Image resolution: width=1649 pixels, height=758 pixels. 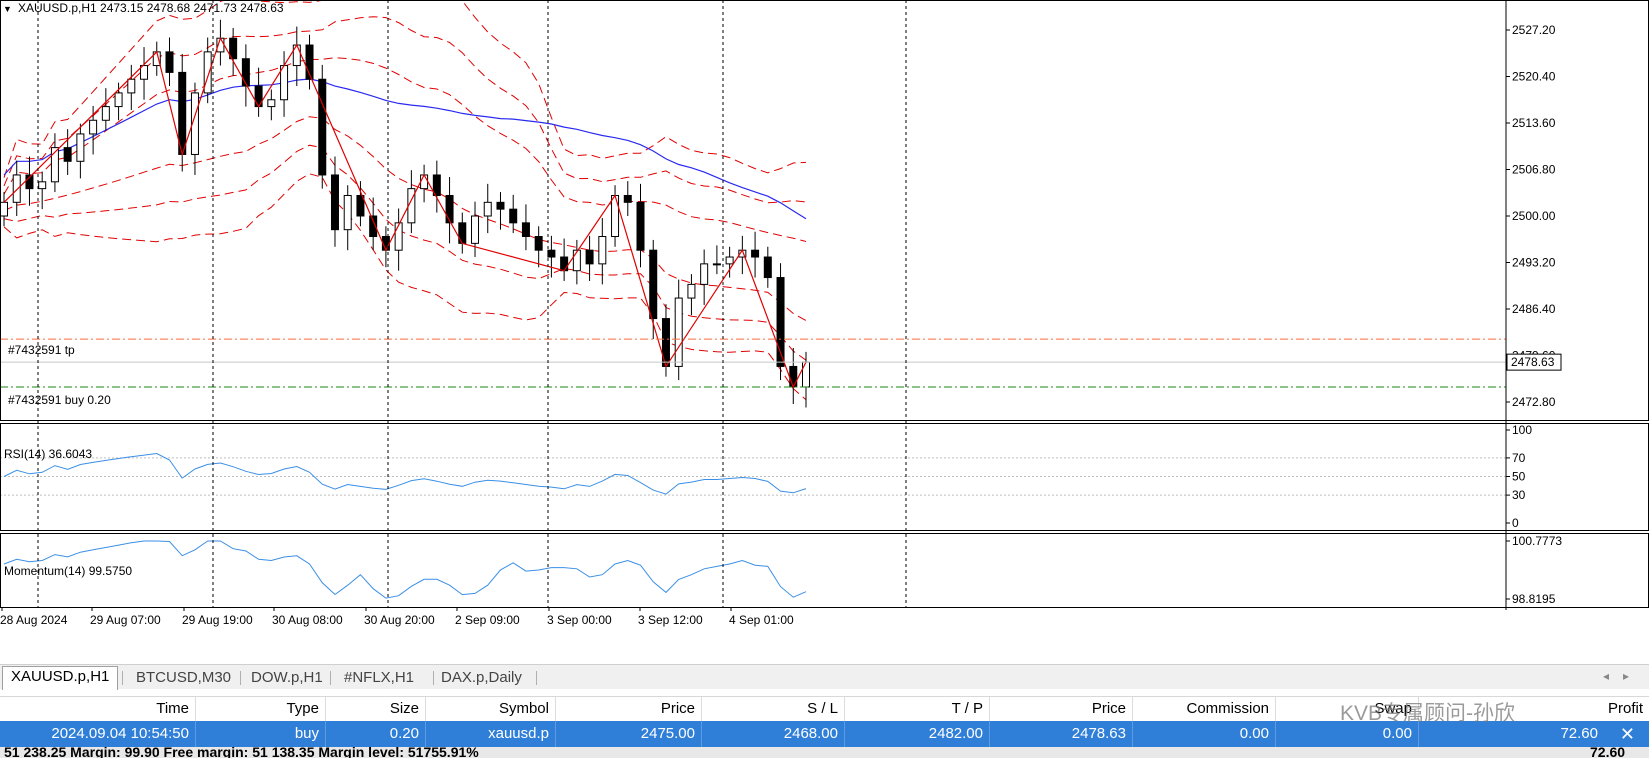 I want to click on col-time: Time, so click(x=98, y=709).